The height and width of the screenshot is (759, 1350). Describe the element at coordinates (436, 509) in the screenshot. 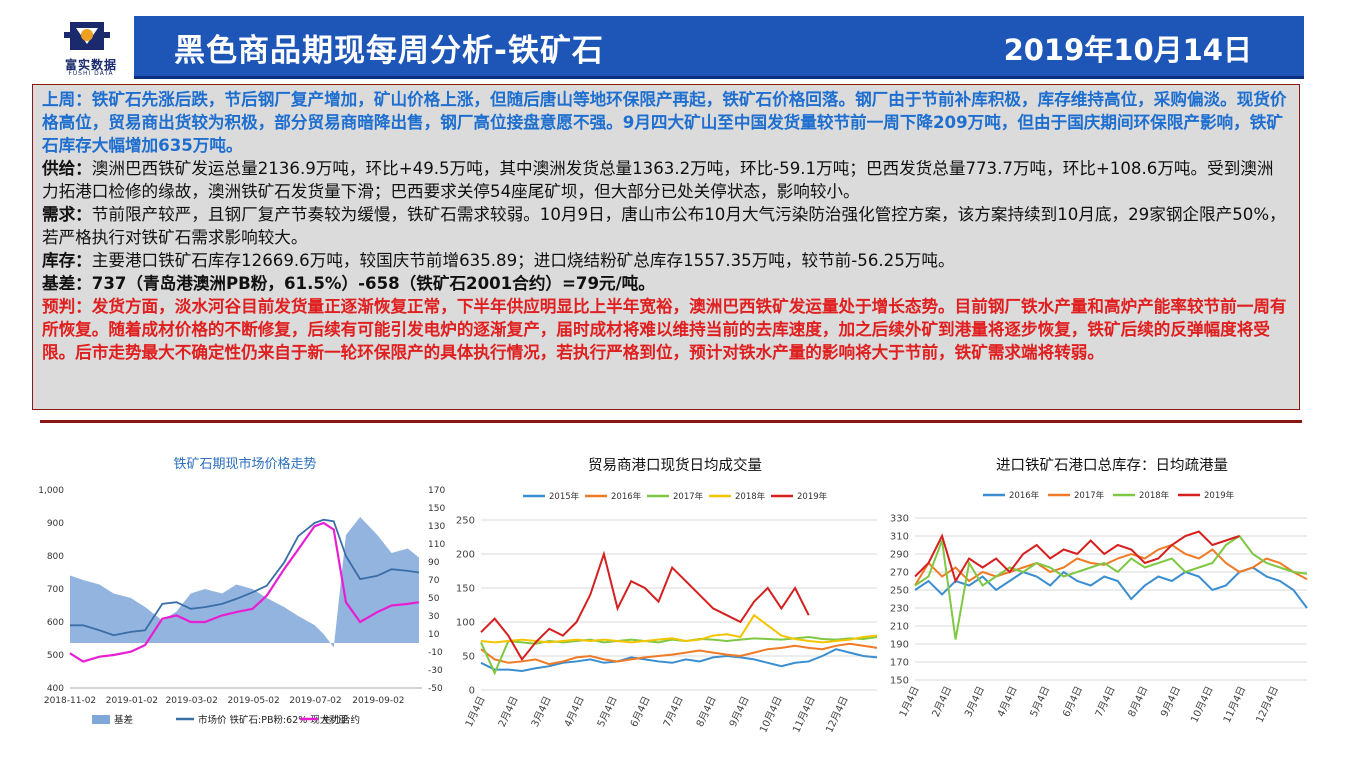

I see `y-right-tick-label: 150` at that location.